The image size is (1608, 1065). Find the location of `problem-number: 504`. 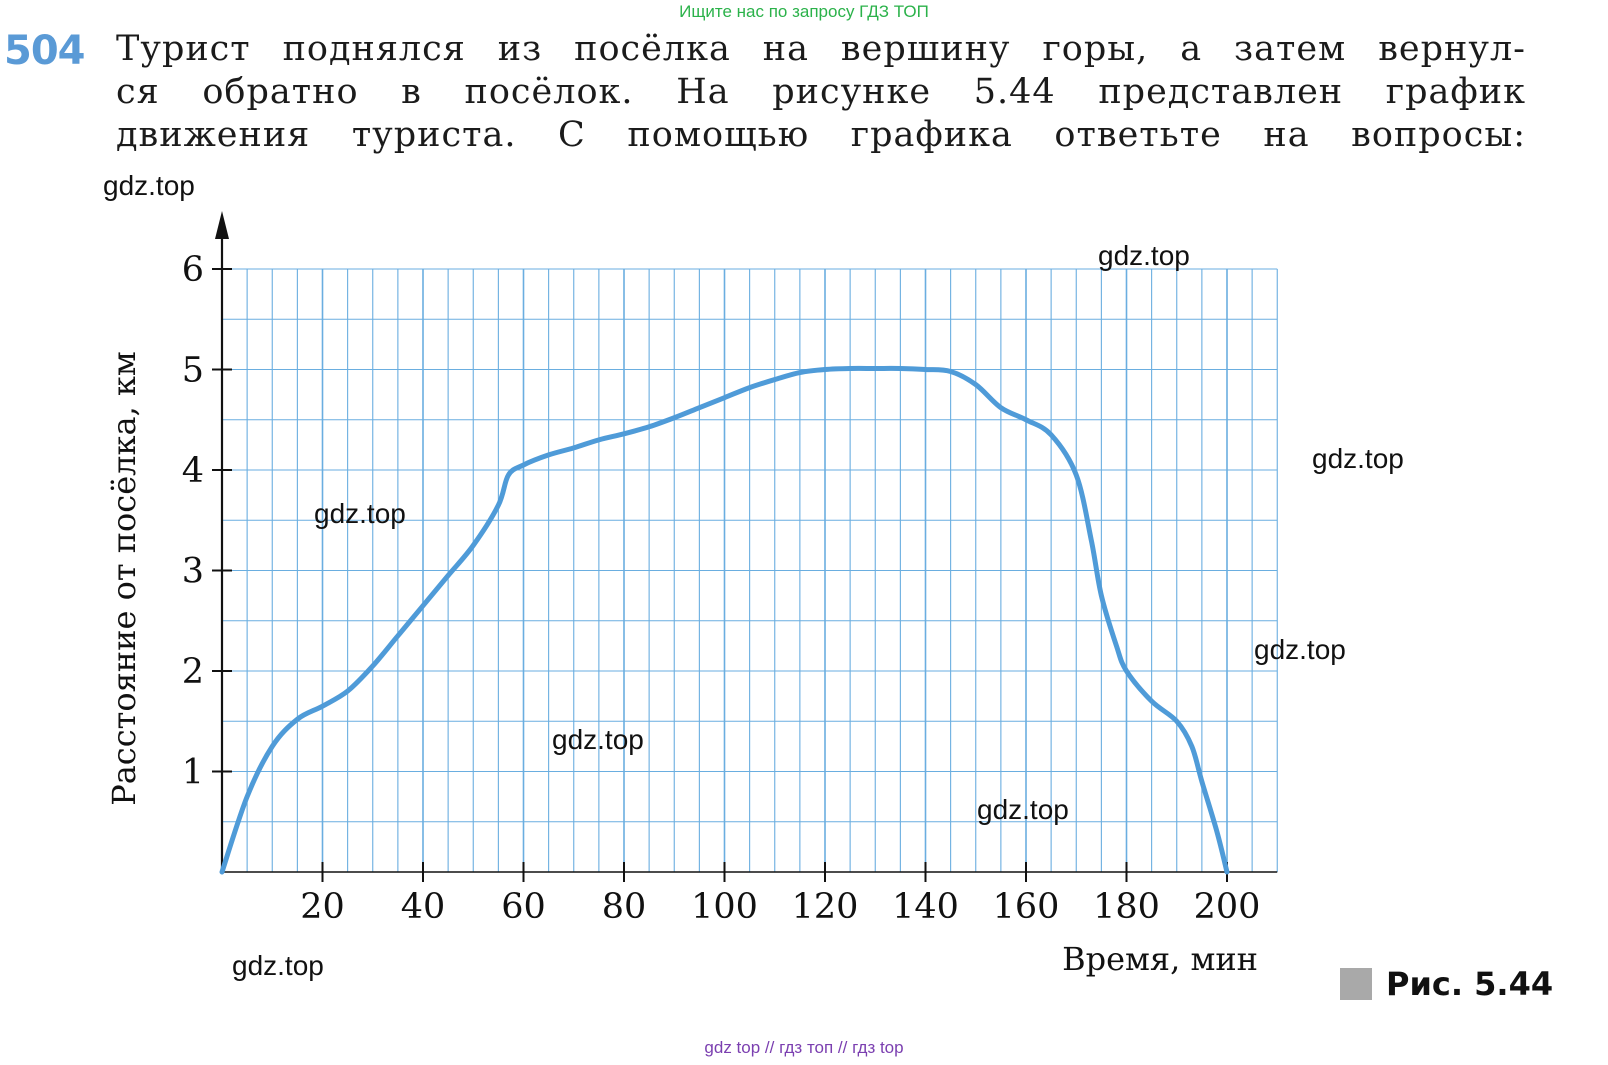

problem-number: 504 is located at coordinates (44, 51).